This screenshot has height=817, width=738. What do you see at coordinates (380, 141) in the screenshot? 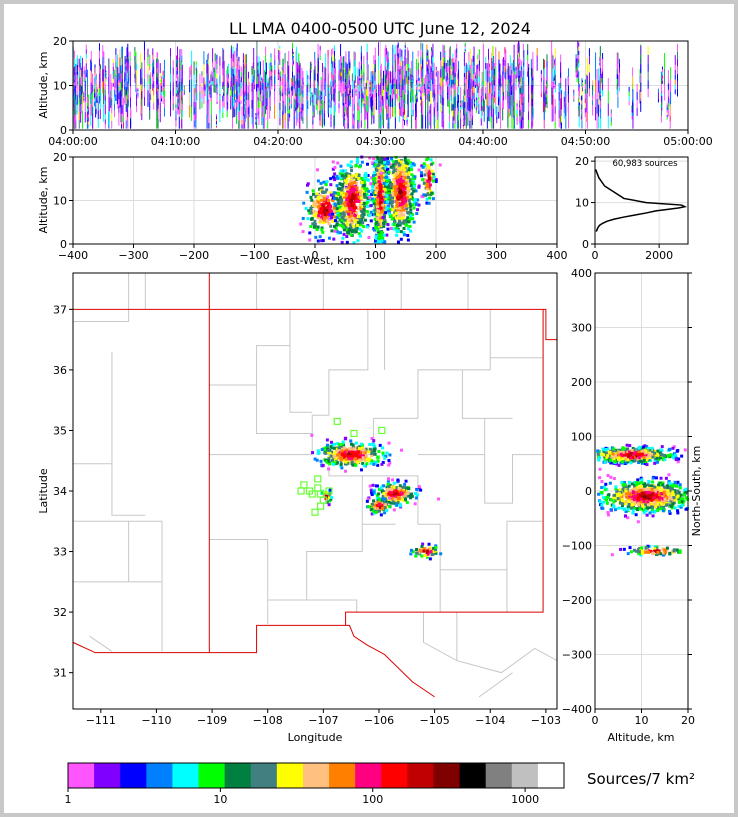
I see `x-tick-label: 04:30:00` at bounding box center [380, 141].